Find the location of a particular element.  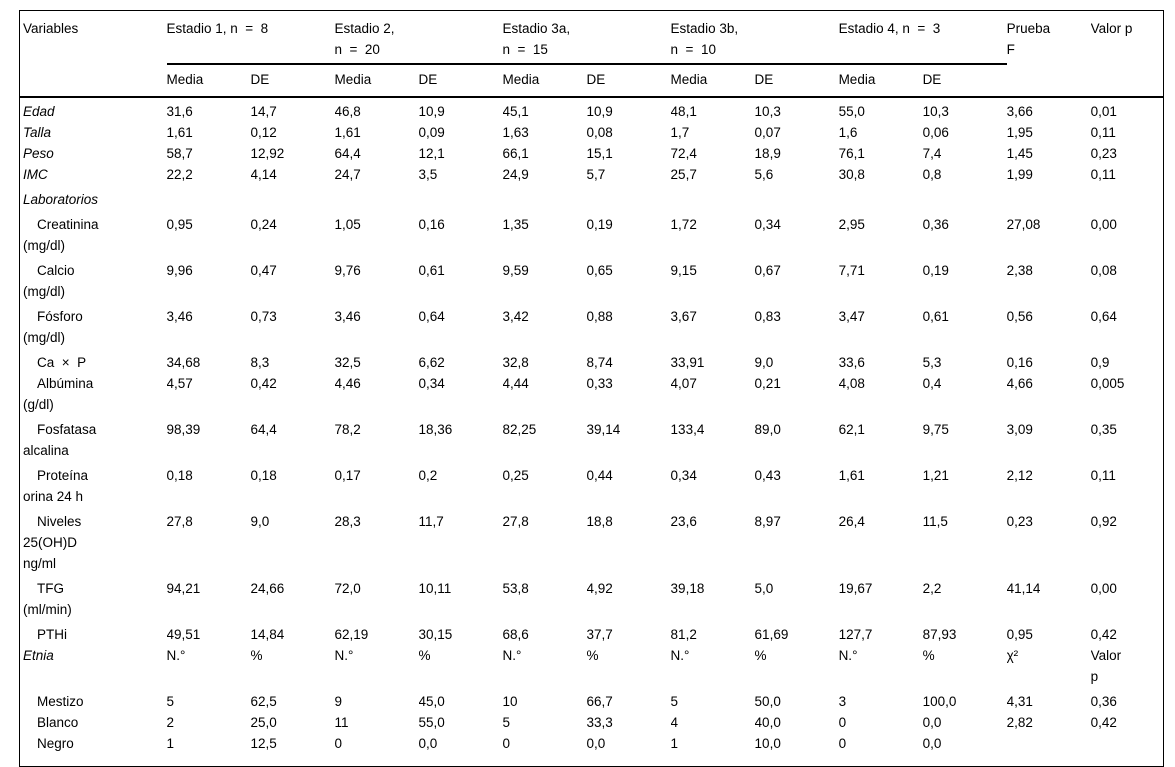

cell: 10 is located at coordinates (510, 701).